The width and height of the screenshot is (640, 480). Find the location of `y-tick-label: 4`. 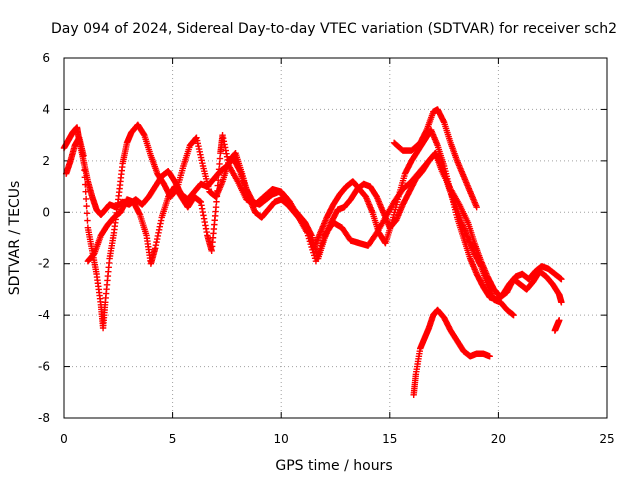

y-tick-label: 4 is located at coordinates (46, 109).